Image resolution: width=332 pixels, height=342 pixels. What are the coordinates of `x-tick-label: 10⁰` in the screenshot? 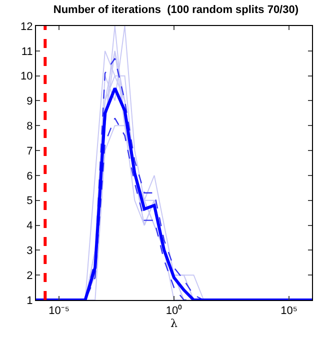 It's located at (174, 311).